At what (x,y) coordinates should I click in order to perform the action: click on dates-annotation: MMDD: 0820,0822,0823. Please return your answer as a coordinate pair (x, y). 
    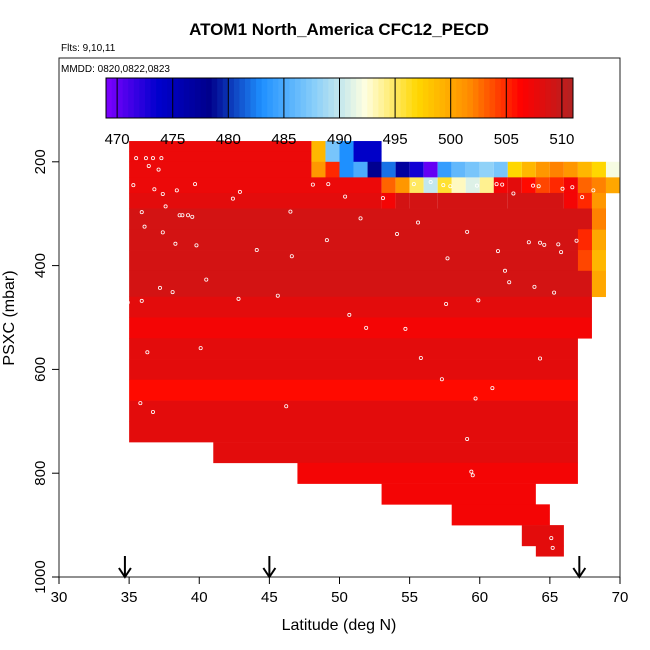
    Looking at the image, I should click on (115, 69).